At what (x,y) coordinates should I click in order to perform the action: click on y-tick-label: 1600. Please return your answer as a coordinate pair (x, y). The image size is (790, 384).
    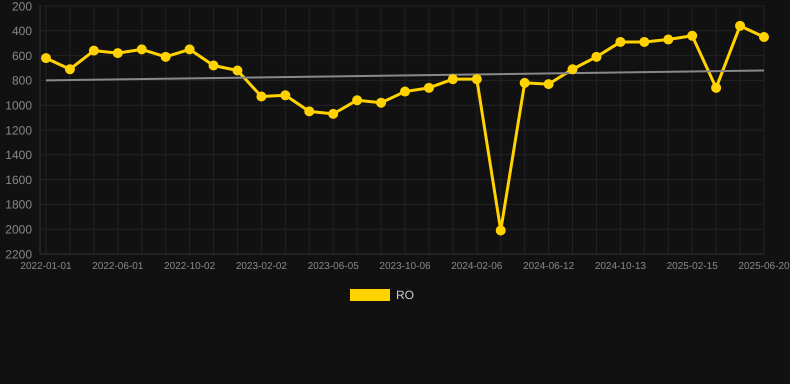
    Looking at the image, I should click on (18, 179).